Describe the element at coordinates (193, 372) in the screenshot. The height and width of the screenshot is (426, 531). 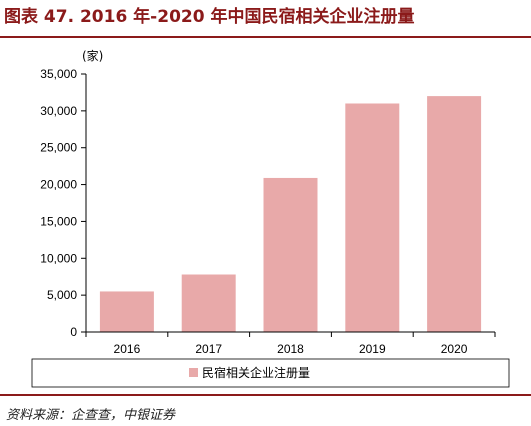
I see `legend-swatch` at that location.